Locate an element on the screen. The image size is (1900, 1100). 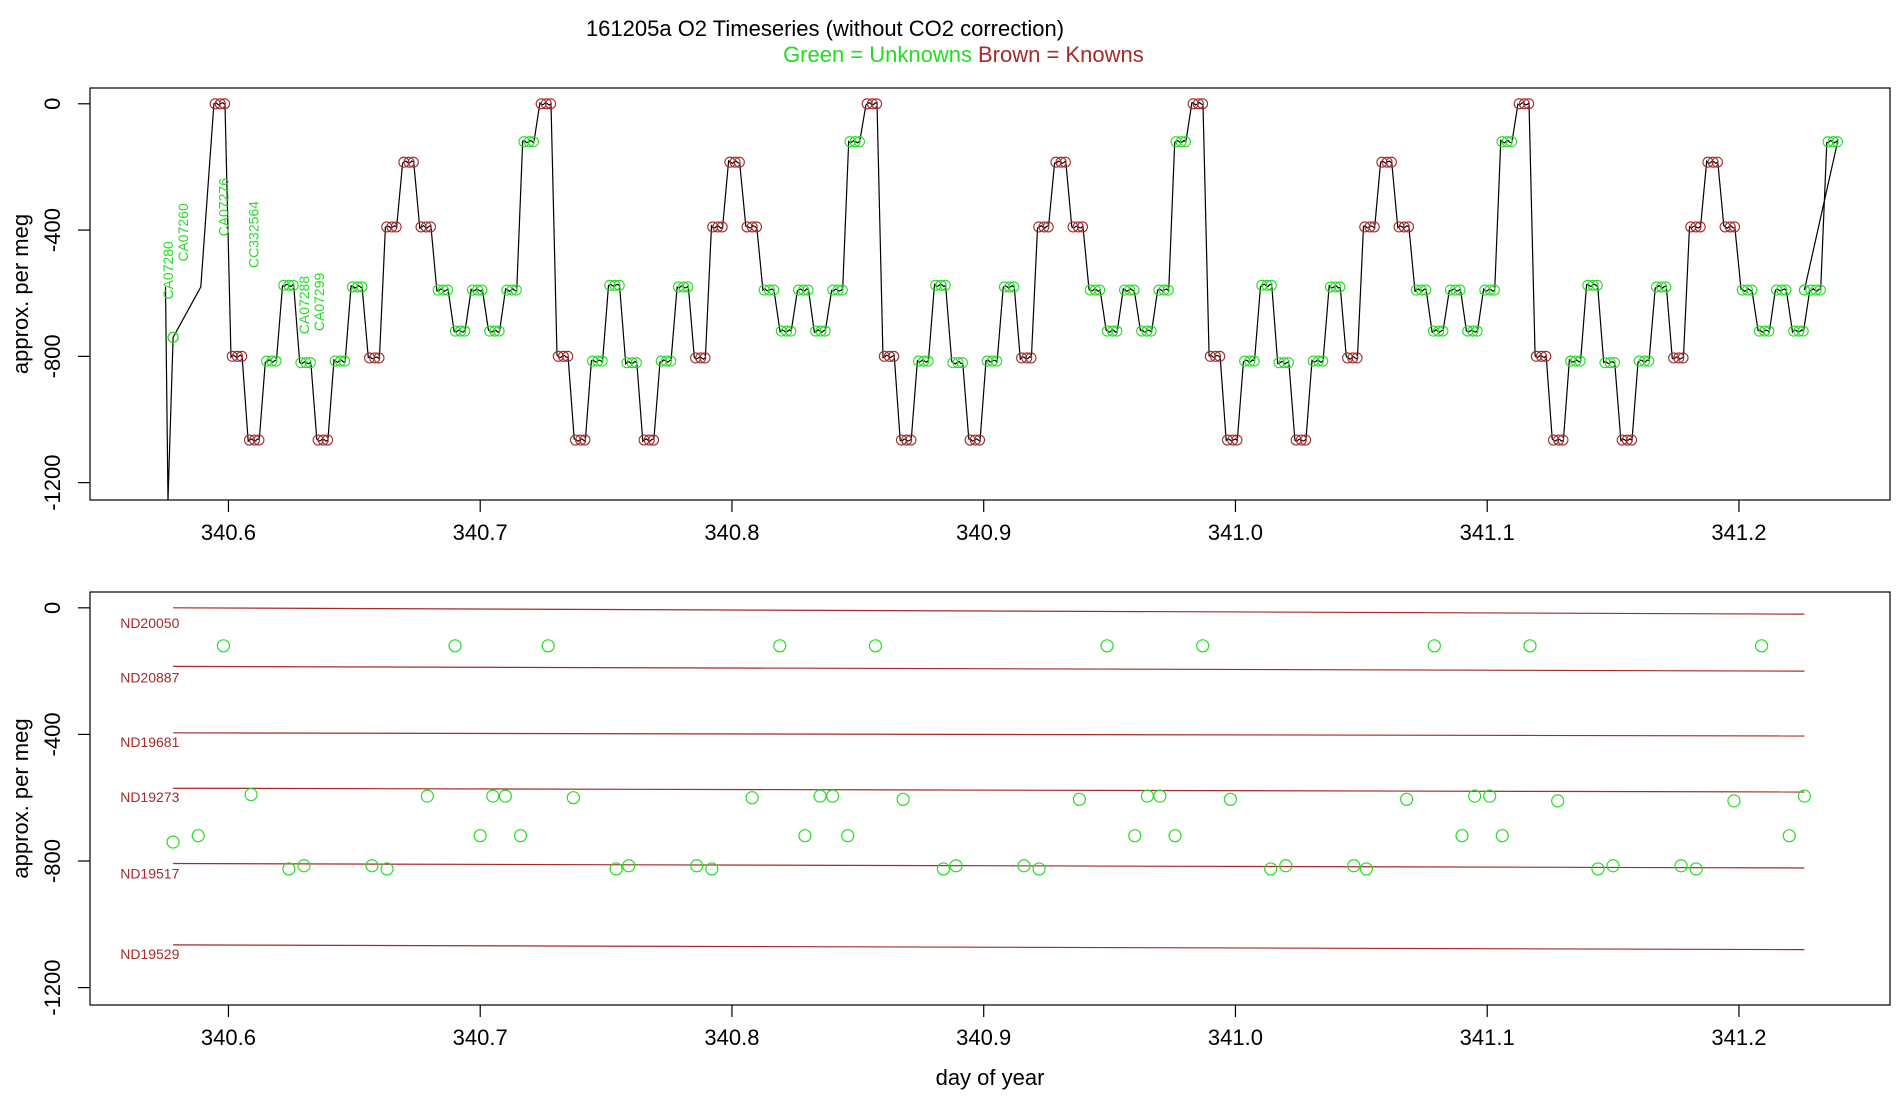
x-tick-label: 340.7 is located at coordinates (480, 532).